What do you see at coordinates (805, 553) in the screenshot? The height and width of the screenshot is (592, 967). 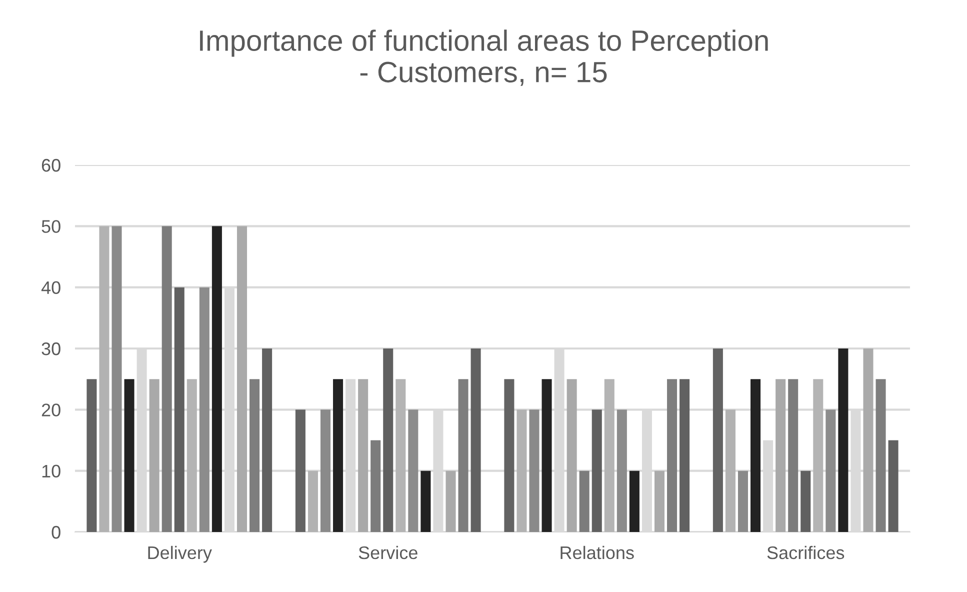 I see `x-tick-label: Sacrifices` at bounding box center [805, 553].